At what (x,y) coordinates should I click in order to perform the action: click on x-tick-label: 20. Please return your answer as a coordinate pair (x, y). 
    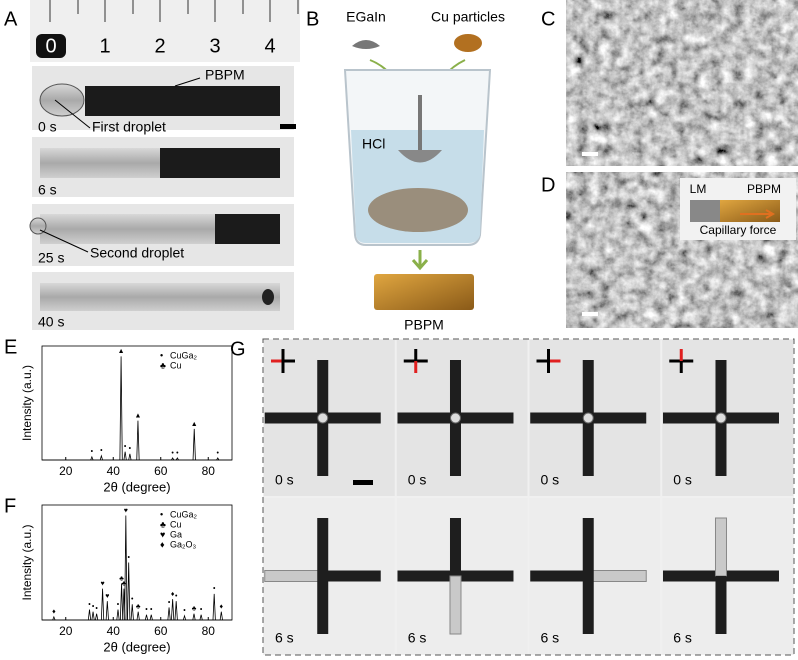
    Looking at the image, I should click on (66, 471).